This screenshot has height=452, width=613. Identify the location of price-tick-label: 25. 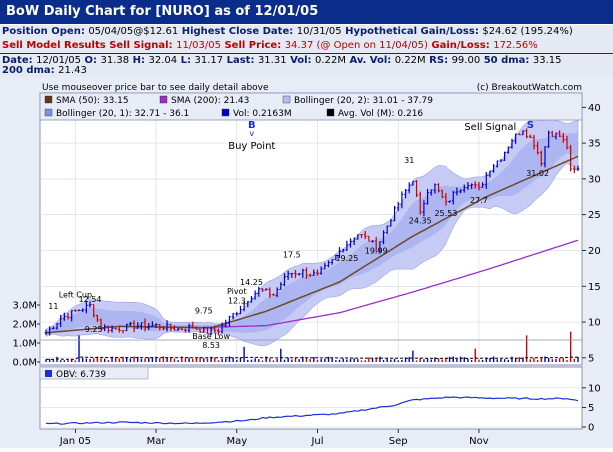
(594, 215).